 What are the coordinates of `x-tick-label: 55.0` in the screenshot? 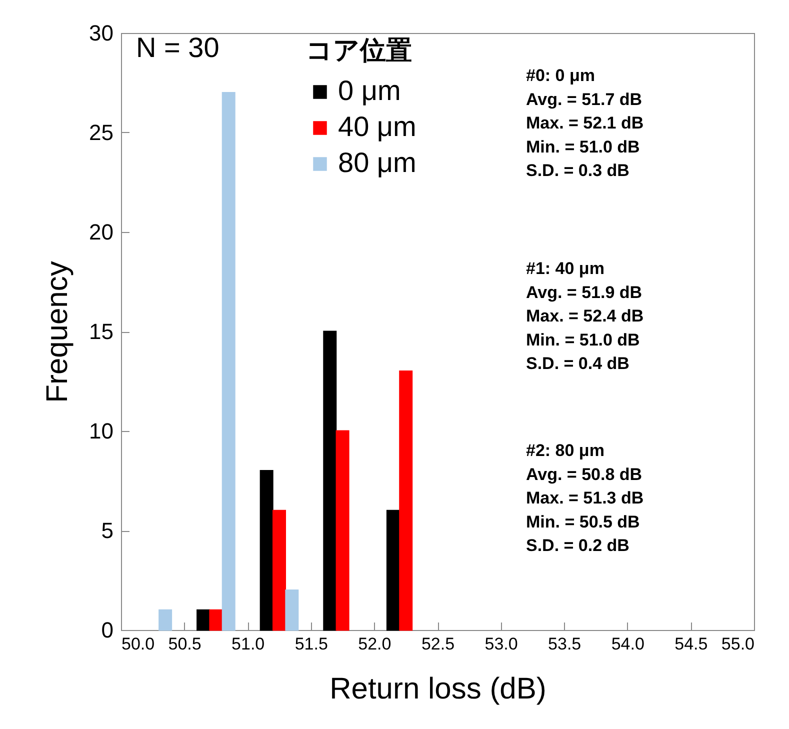 It's located at (737, 644).